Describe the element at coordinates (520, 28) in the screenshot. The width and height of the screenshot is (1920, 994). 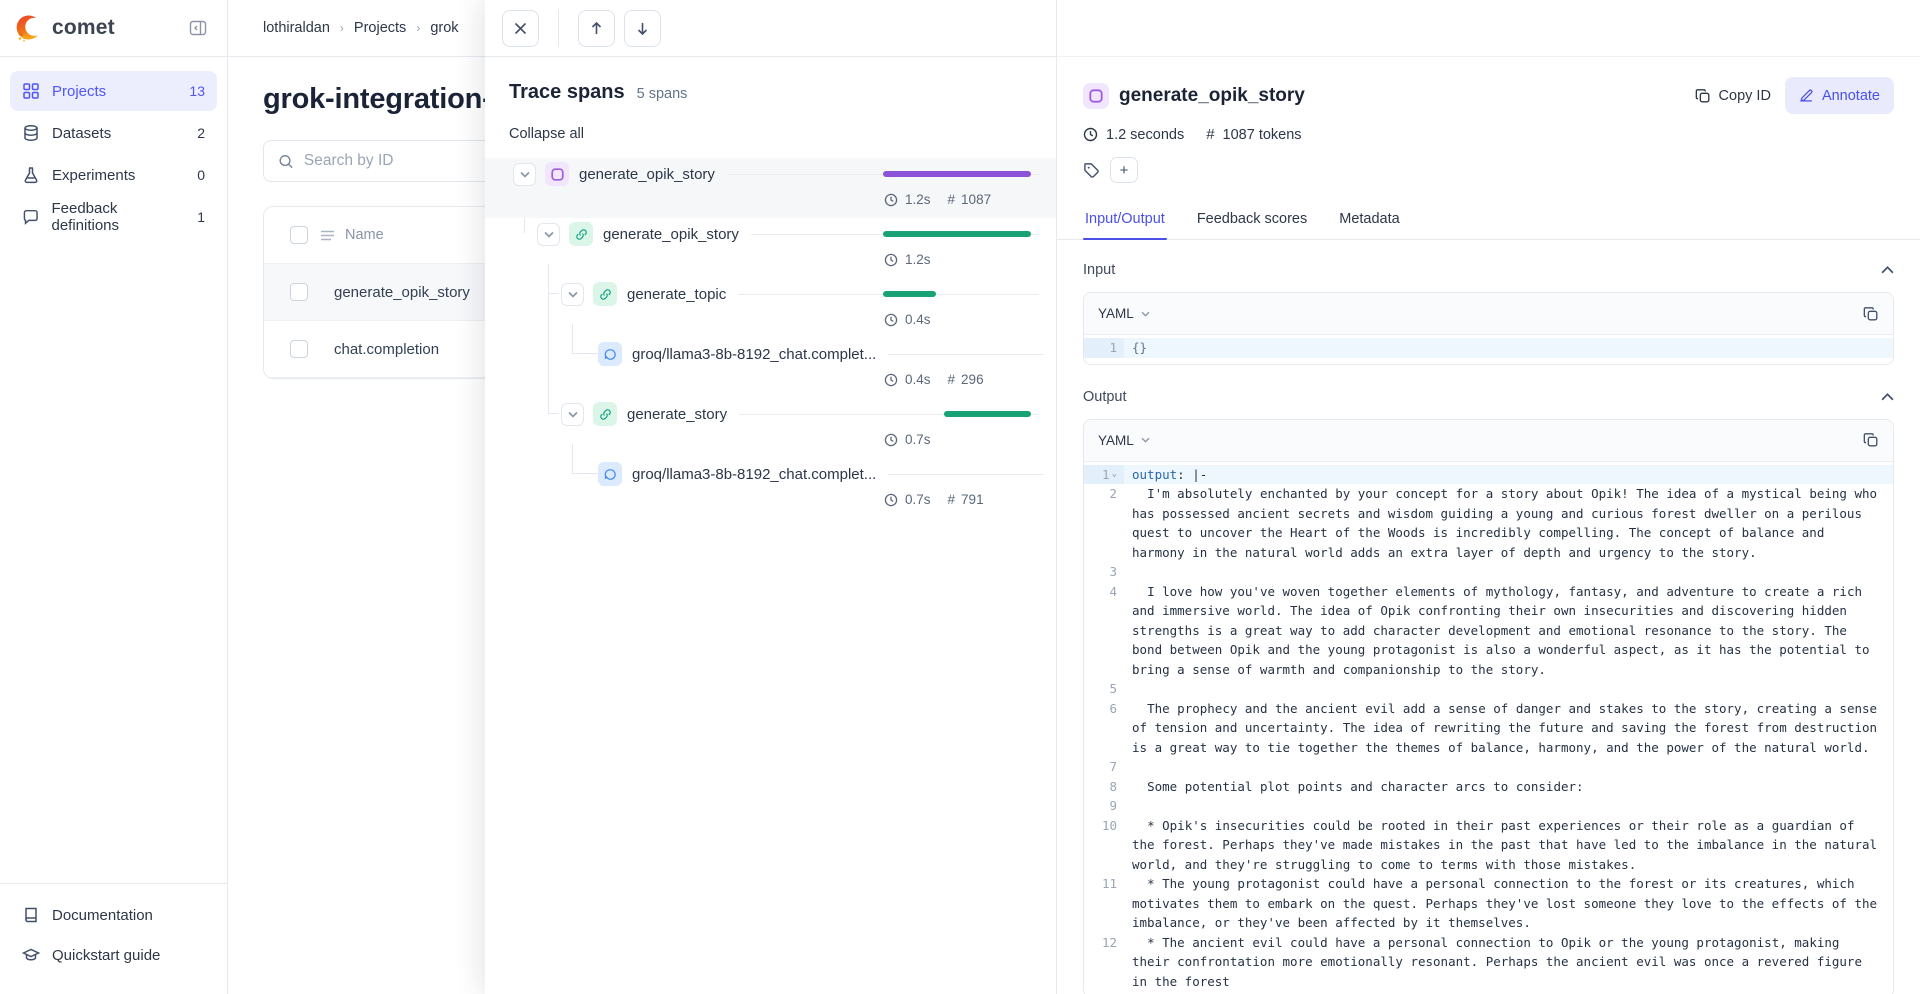
I see `close-icon` at that location.